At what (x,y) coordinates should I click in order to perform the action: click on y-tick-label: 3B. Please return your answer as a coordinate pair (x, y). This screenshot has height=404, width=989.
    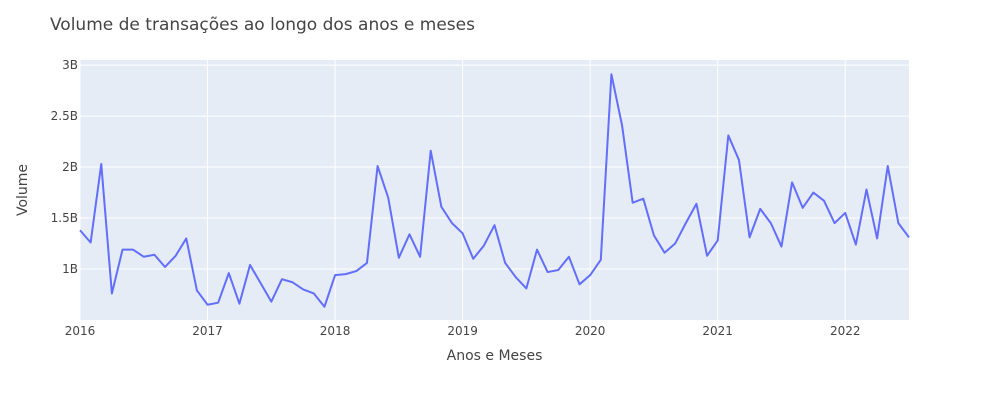
    Looking at the image, I should click on (70, 65).